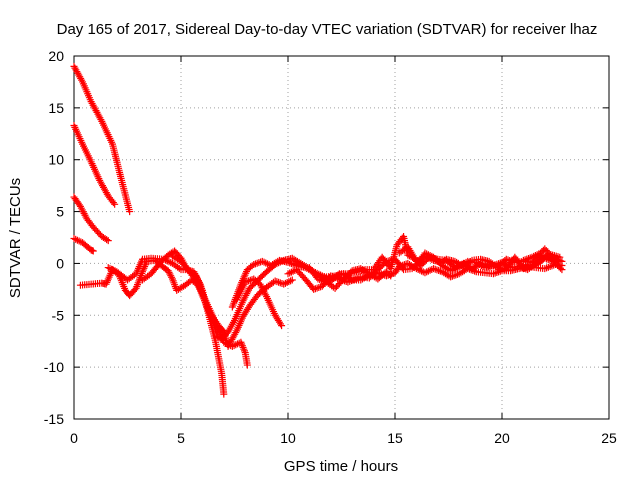 This screenshot has width=640, height=480. What do you see at coordinates (60, 263) in the screenshot?
I see `y-tick-label: 0` at bounding box center [60, 263].